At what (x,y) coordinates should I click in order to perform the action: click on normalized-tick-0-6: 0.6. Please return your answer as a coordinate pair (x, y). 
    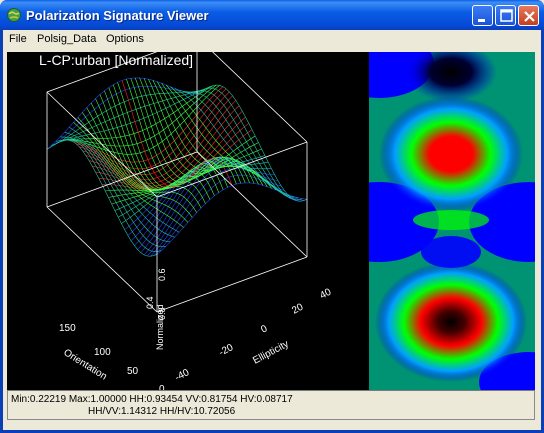
    Looking at the image, I should click on (162, 274).